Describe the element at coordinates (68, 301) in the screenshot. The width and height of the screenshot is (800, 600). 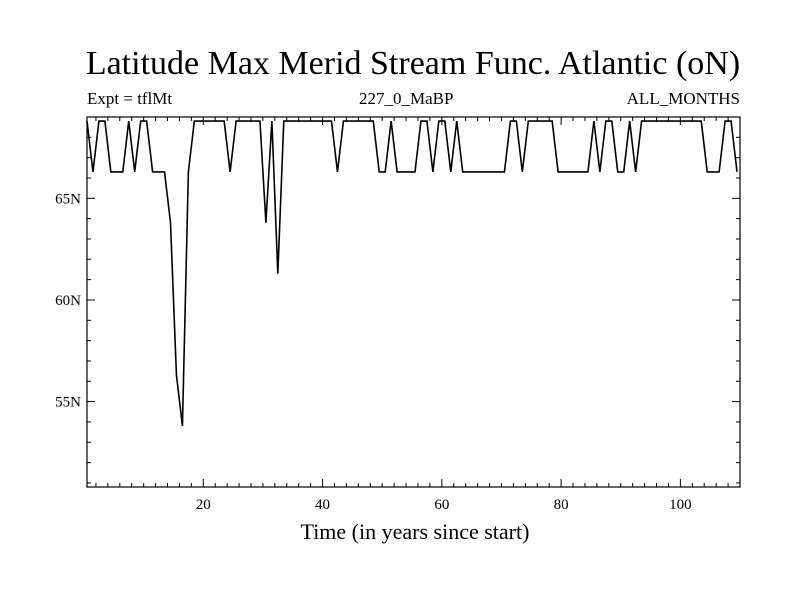
I see `y-tick-label: 60N` at that location.